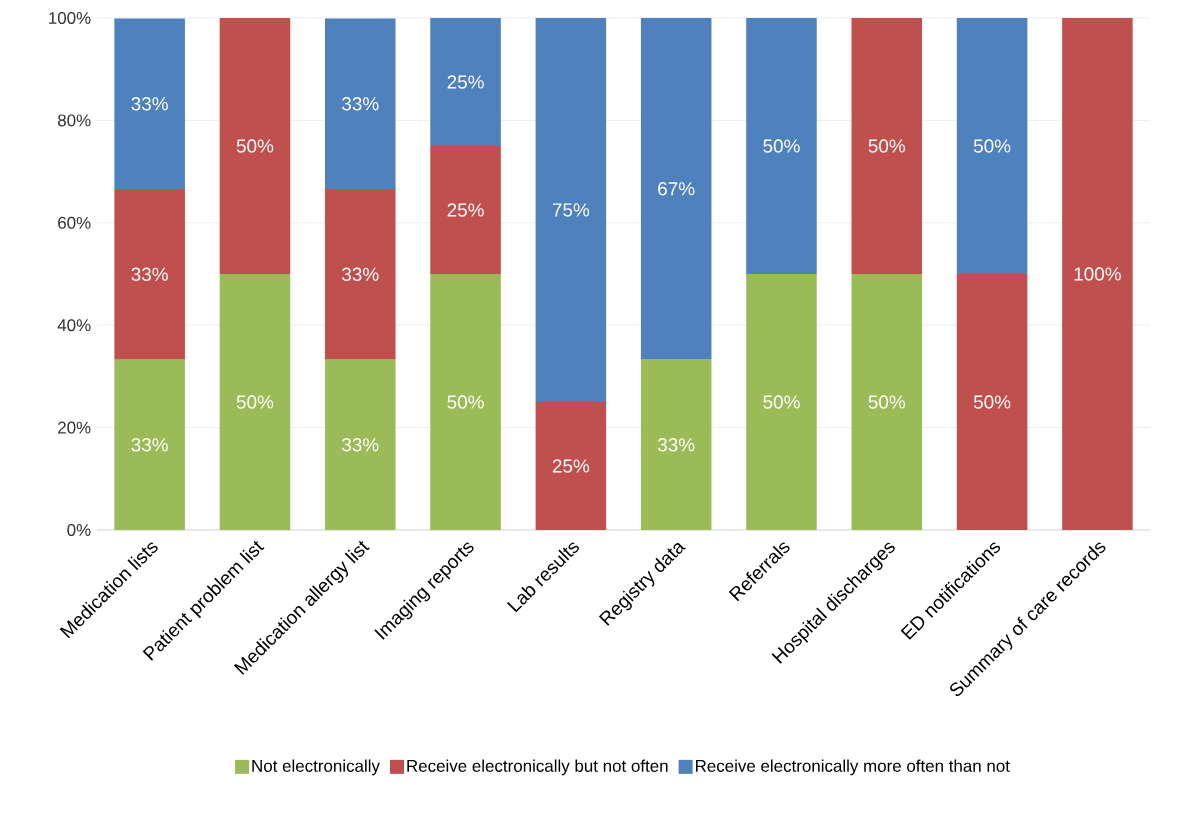 This screenshot has height=815, width=1177. Describe the element at coordinates (74, 427) in the screenshot. I see `y-tick-label: 20%` at that location.